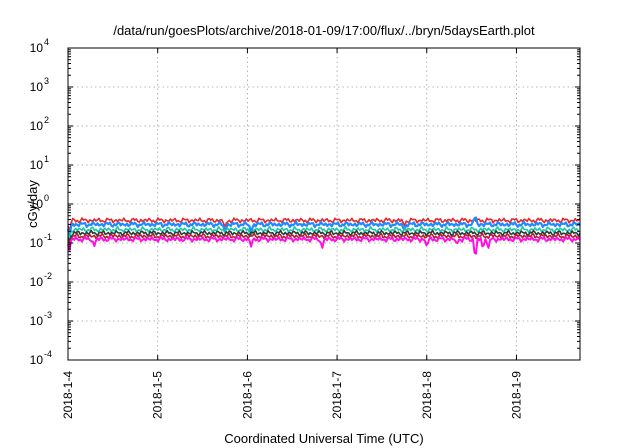 Image resolution: width=640 pixels, height=448 pixels. I want to click on x-tick-label: 2018-1-9, so click(516, 395).